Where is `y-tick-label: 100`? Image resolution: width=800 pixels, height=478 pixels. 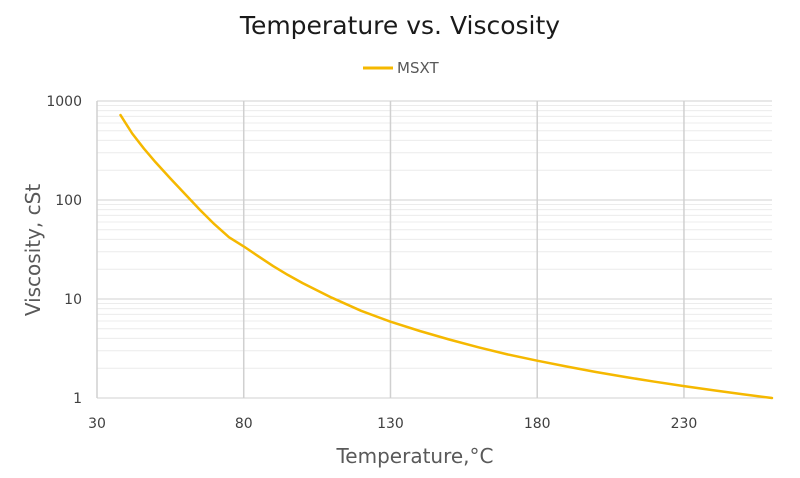 y-tick-label: 100 is located at coordinates (68, 201).